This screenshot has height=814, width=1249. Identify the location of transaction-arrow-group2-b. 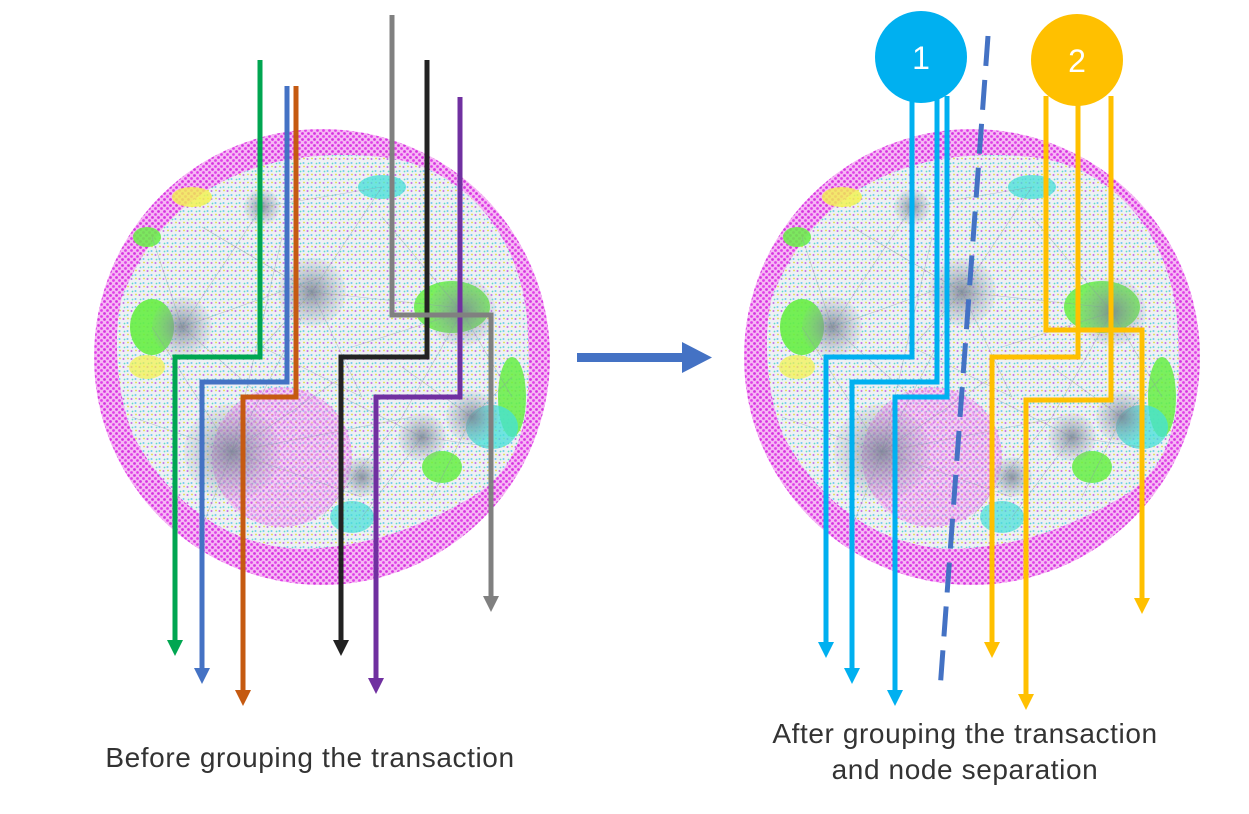
(1066, 403).